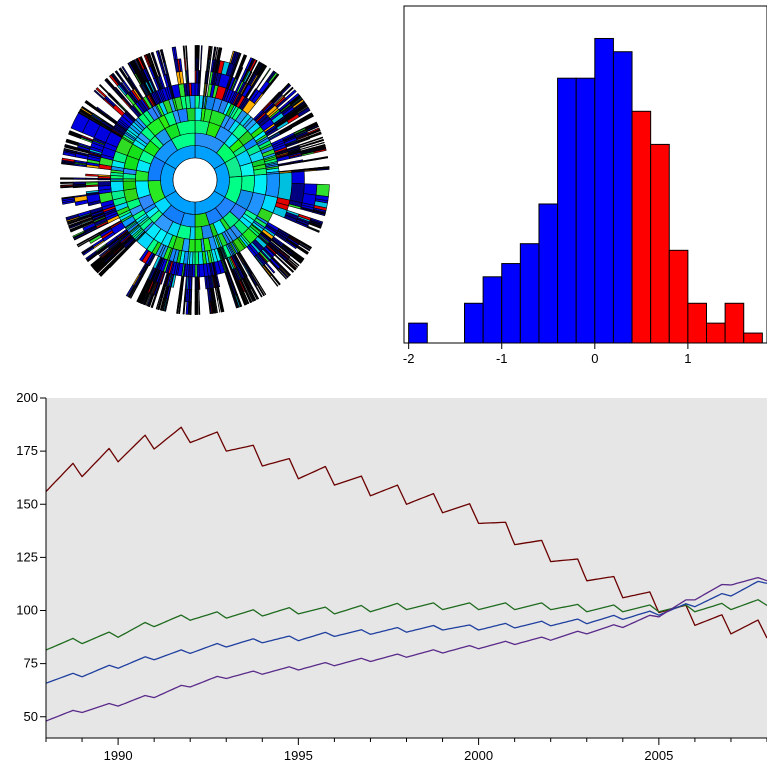  Describe the element at coordinates (658, 755) in the screenshot. I see `timeseries-x-tick-label-3: 2005` at that location.